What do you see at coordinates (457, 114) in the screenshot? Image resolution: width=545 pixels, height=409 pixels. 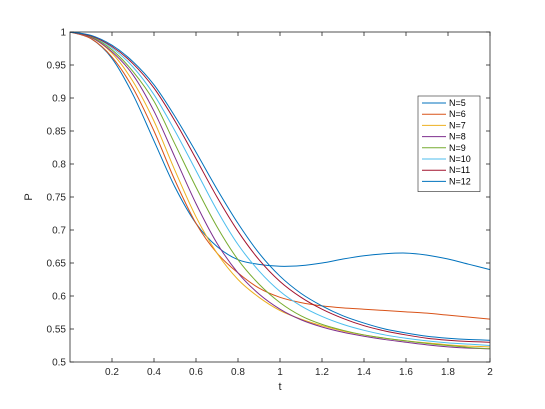 I see `legend-label: N=6` at bounding box center [457, 114].